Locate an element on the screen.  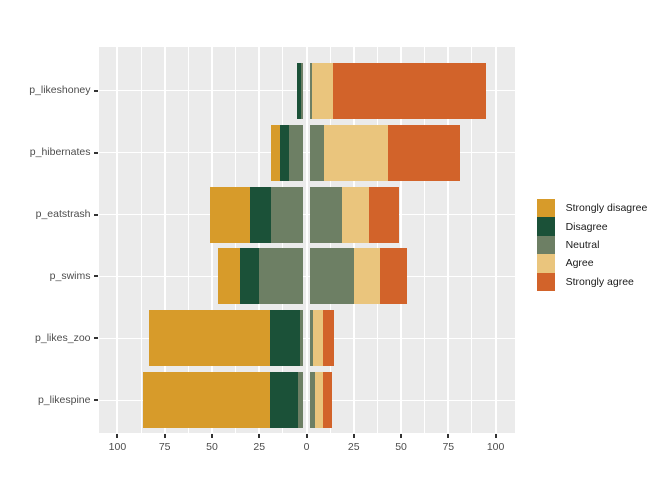
bar-left-stack-p_likespine is located at coordinates (223, 400).